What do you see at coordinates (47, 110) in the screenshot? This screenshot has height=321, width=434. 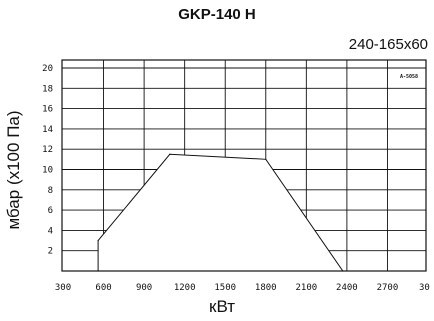 I see `y-tick-label: 16` at bounding box center [47, 110].